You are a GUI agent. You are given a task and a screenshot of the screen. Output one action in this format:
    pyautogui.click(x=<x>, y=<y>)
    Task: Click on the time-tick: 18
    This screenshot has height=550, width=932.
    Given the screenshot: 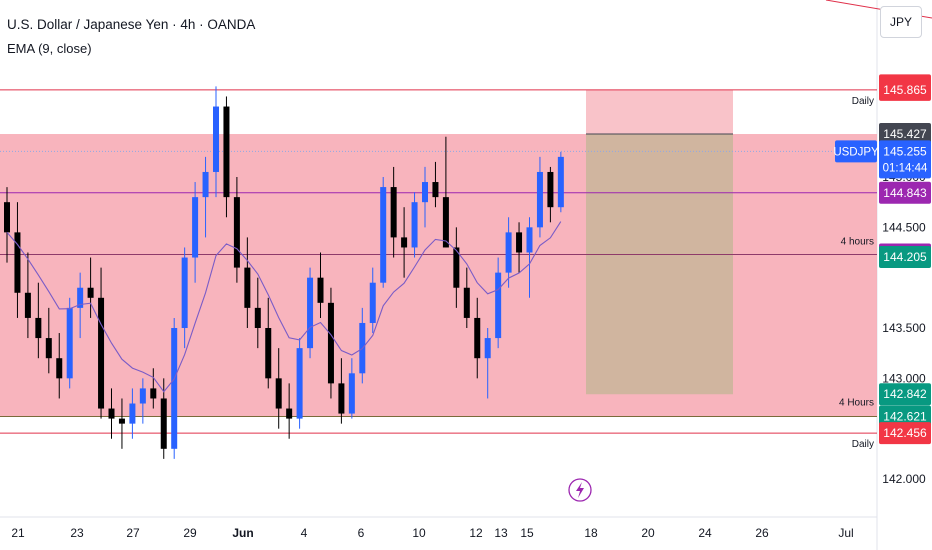 What is the action you would take?
    pyautogui.click(x=591, y=533)
    